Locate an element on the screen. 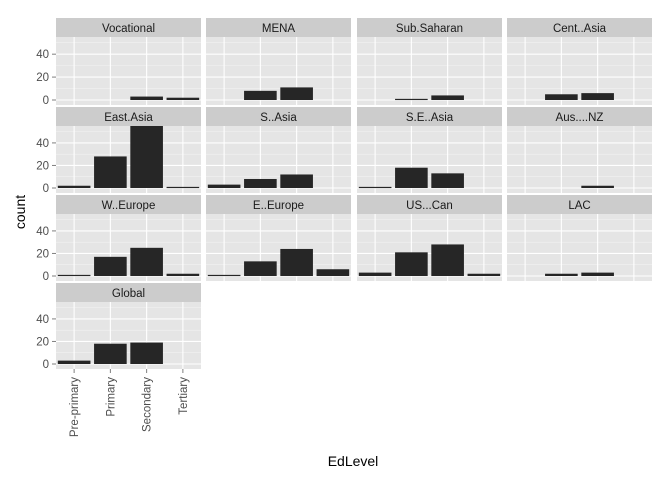 The width and height of the screenshot is (672, 480). facet-panel-s-e-asia: S.E..Asia is located at coordinates (429, 150).